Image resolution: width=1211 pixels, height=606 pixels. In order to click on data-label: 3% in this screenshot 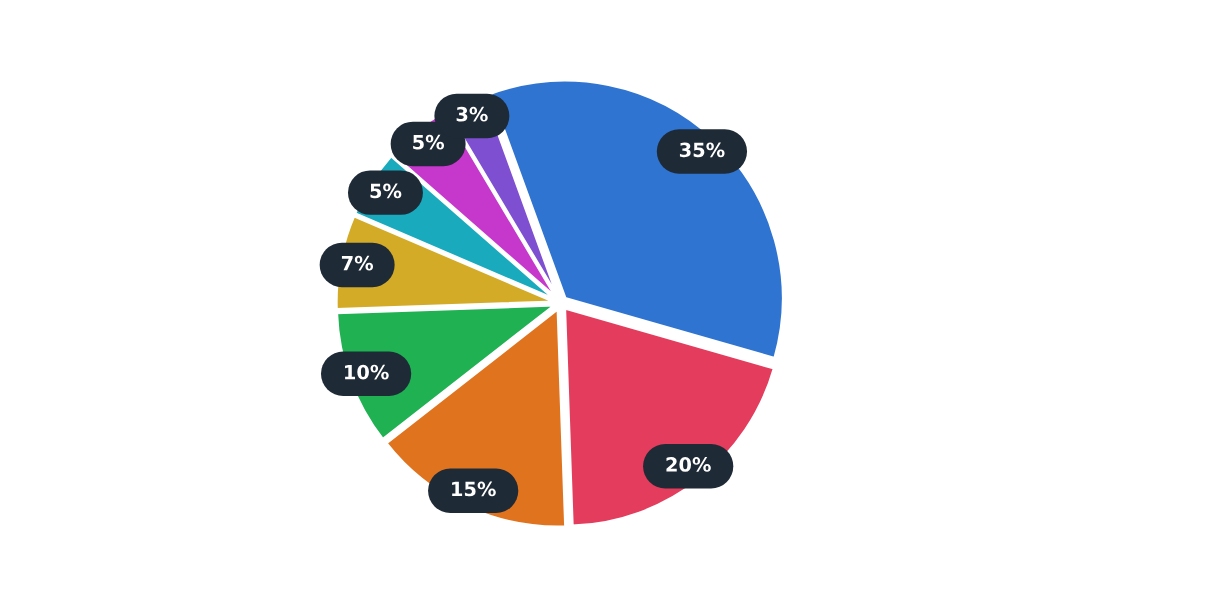, I will do `click(472, 114)`.